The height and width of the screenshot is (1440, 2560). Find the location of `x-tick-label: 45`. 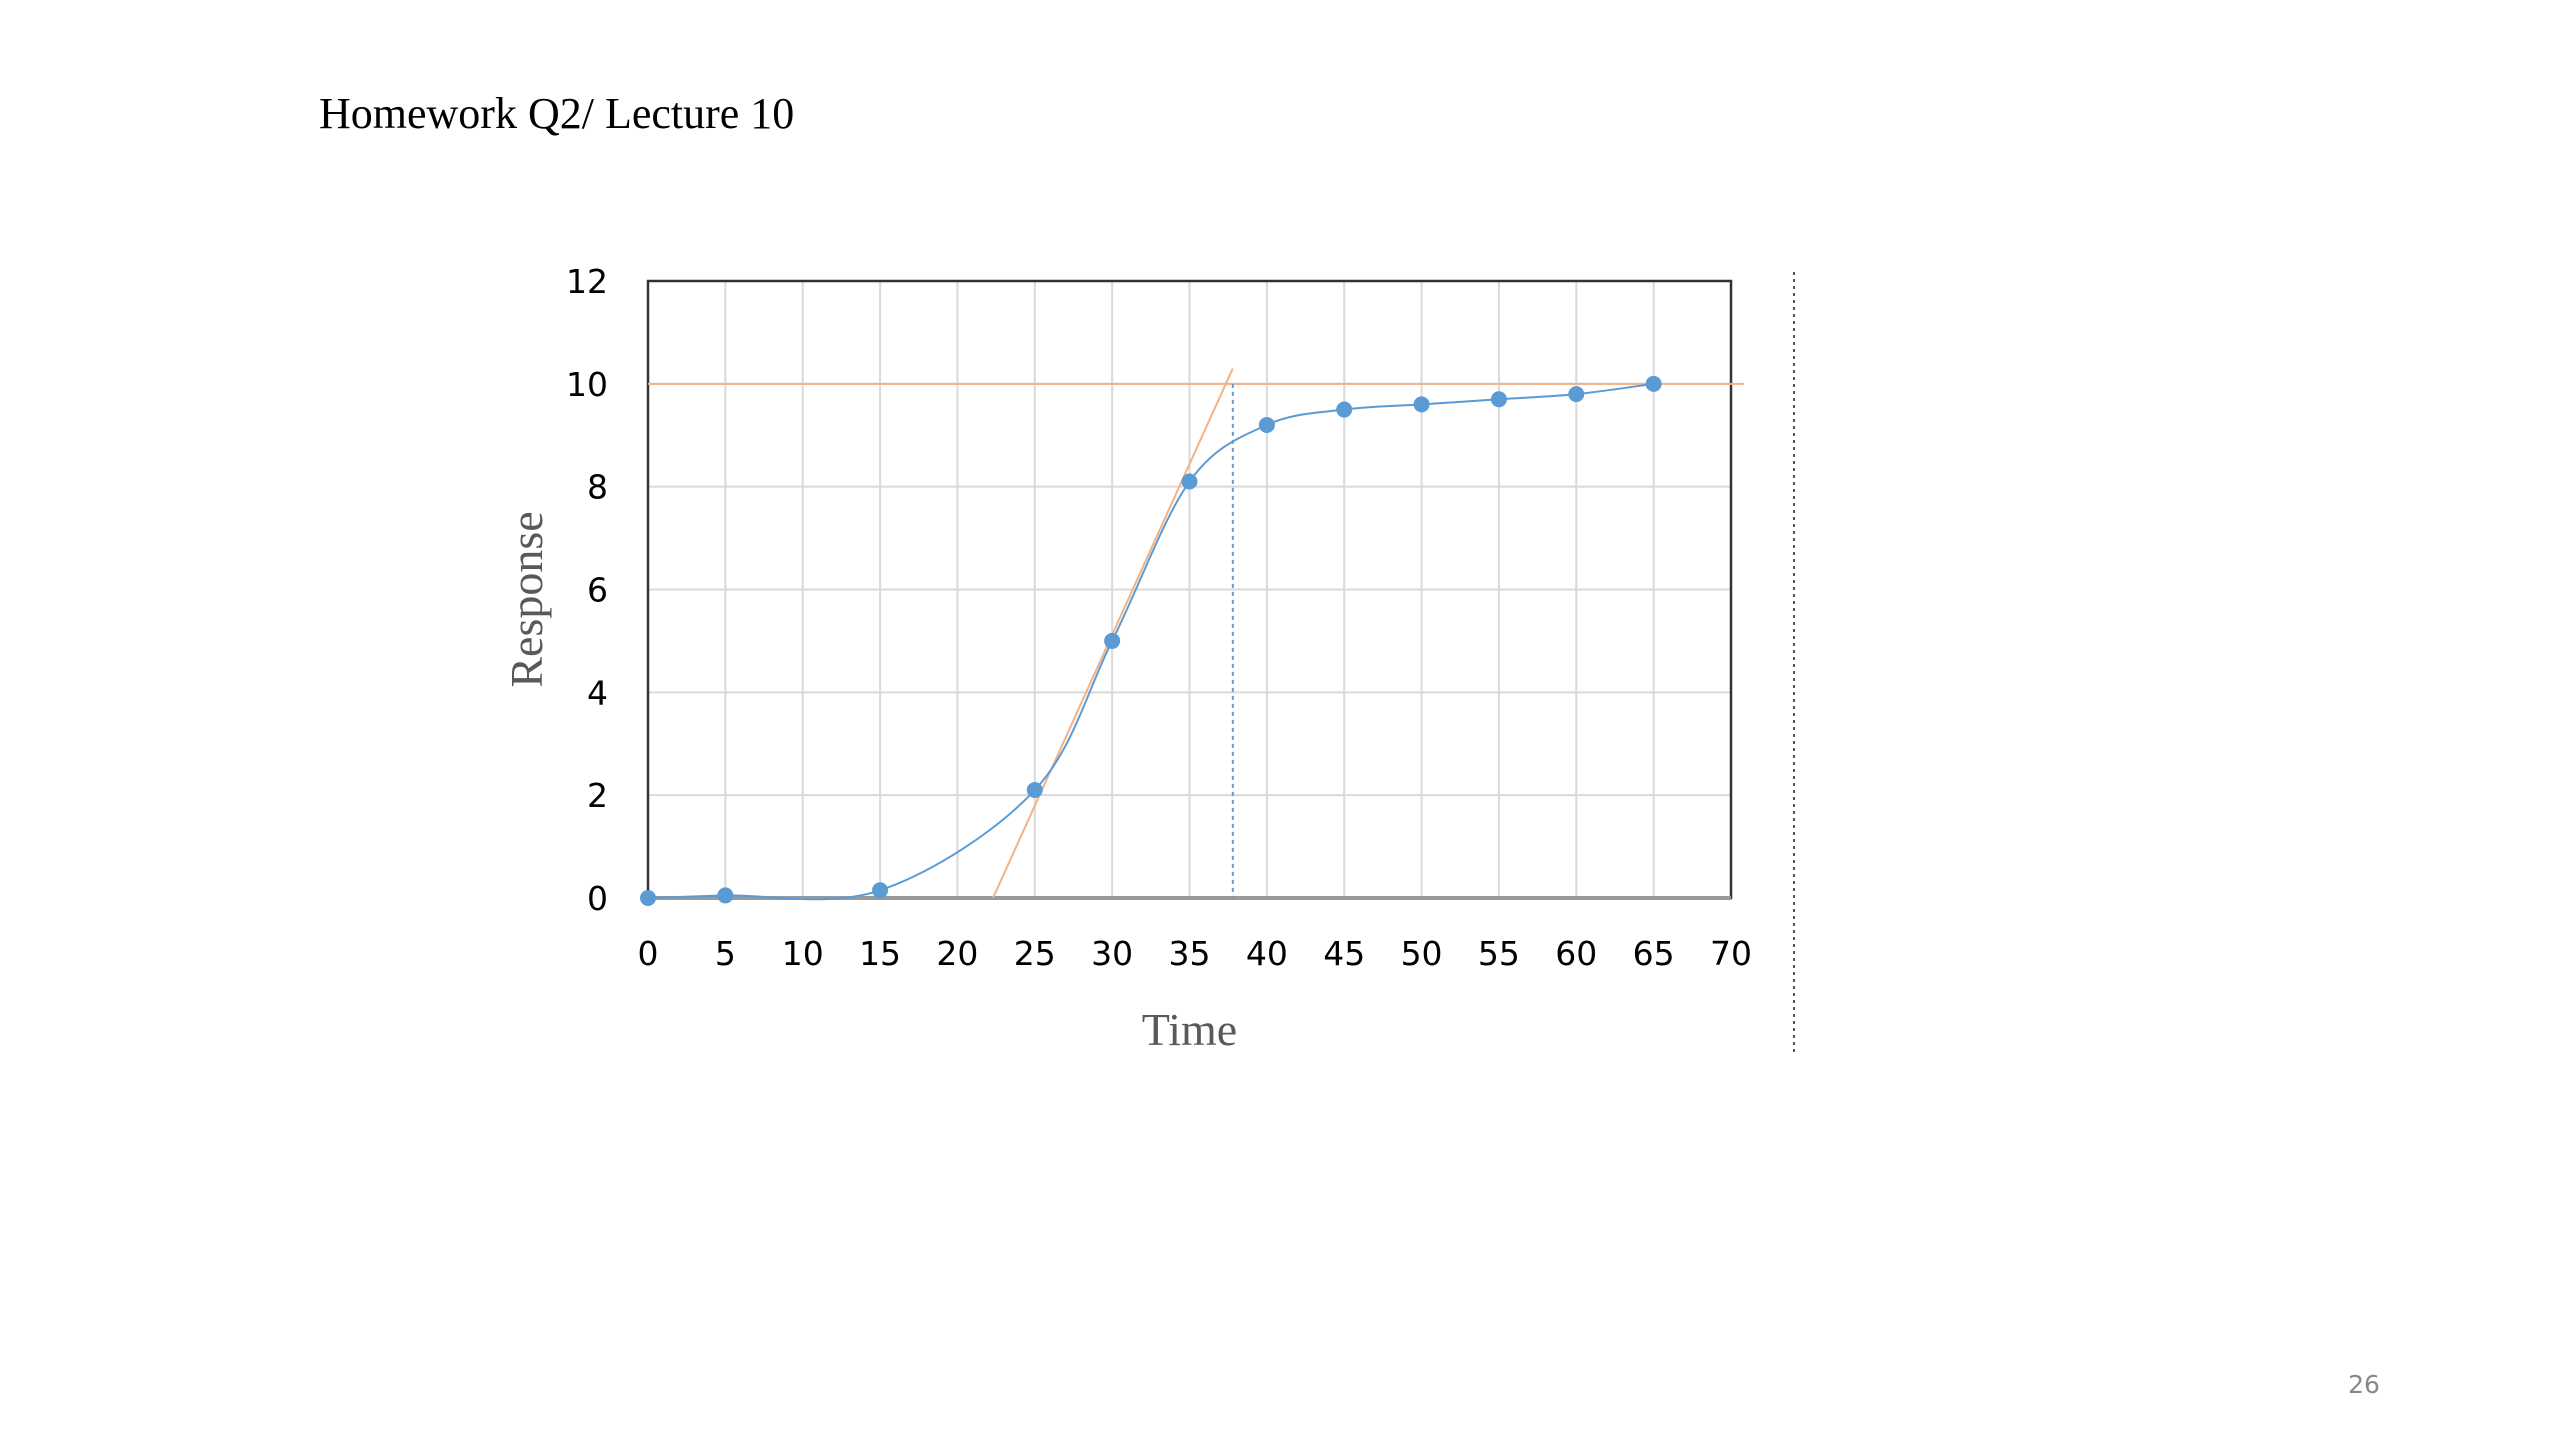

x-tick-label: 45 is located at coordinates (1344, 953).